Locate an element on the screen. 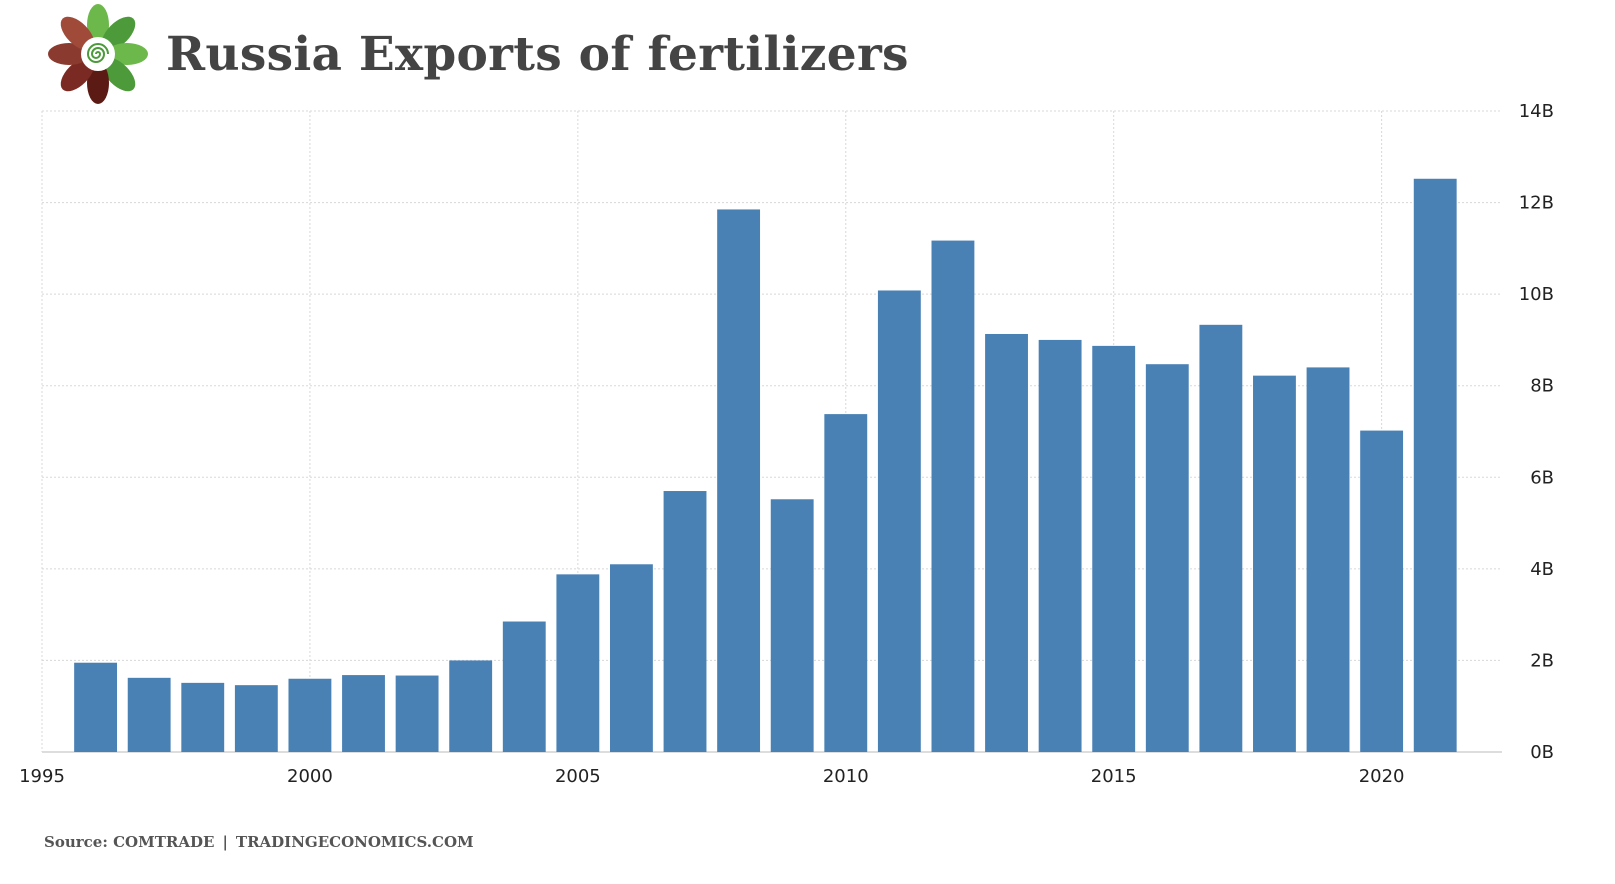 The width and height of the screenshot is (1615, 884). bar-2007 is located at coordinates (685, 621).